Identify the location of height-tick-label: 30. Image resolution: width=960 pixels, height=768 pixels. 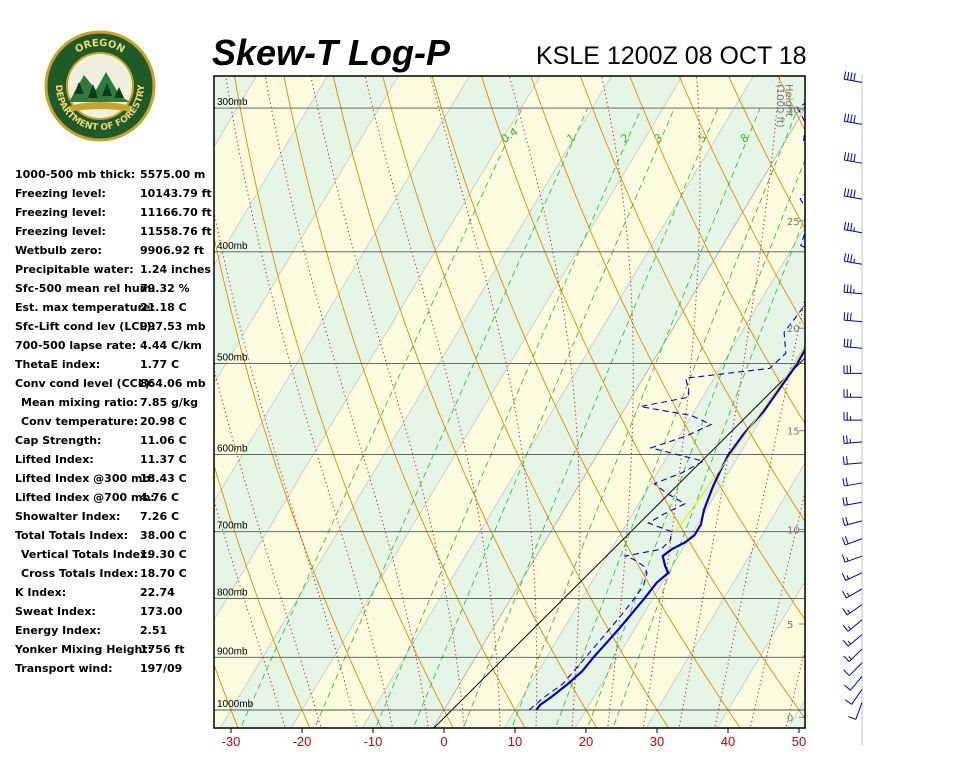
(793, 111).